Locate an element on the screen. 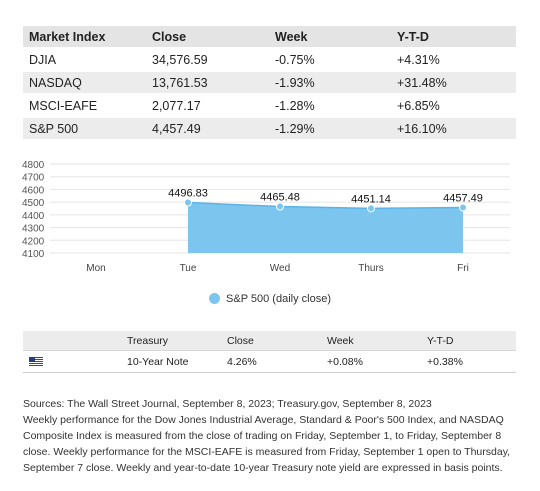 This screenshot has width=540, height=491. treasury-week: +0.08% is located at coordinates (371, 361).